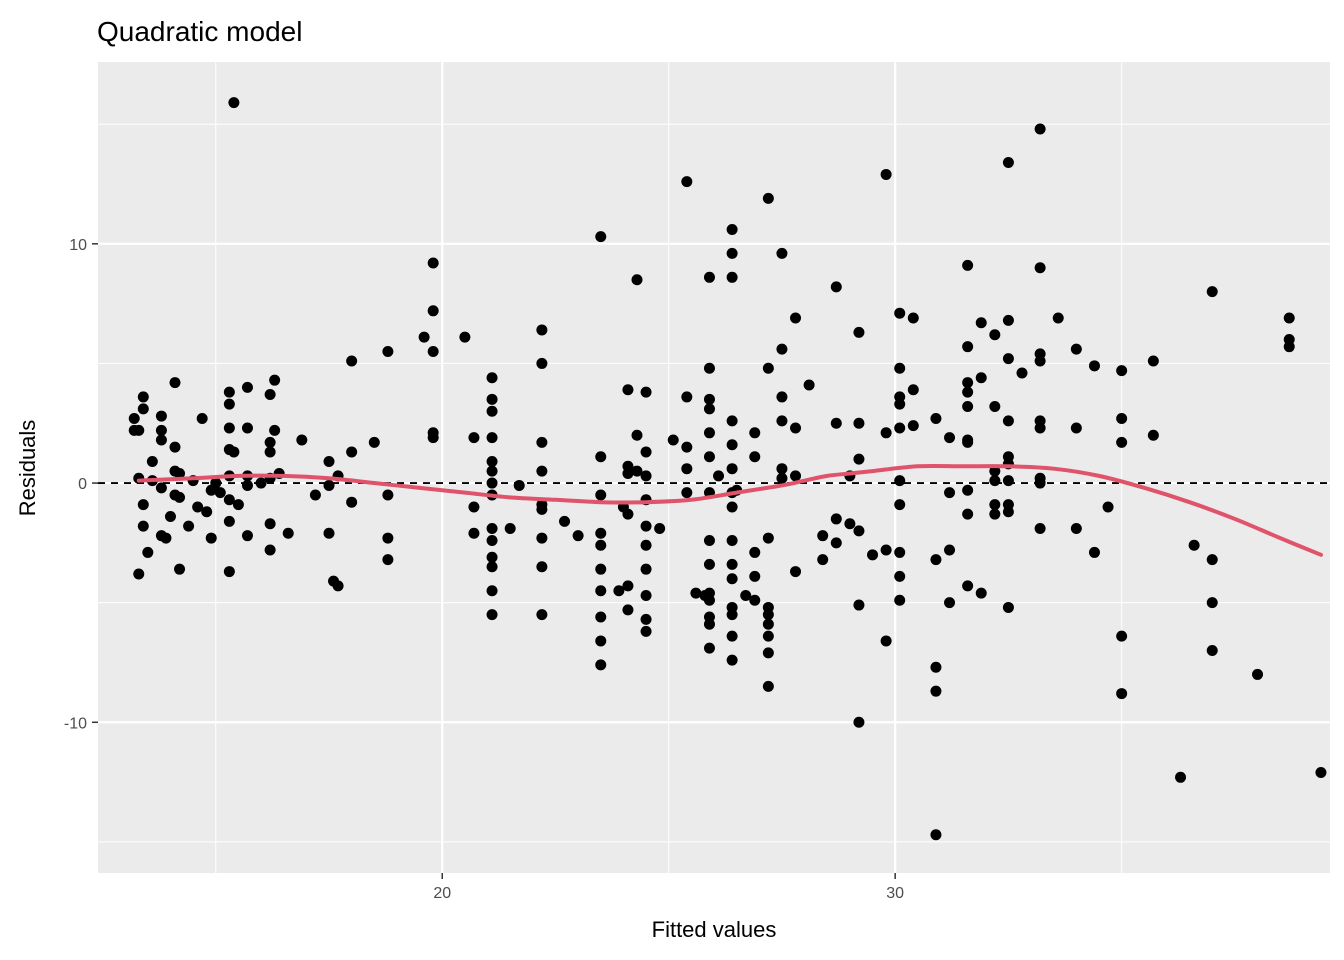  What do you see at coordinates (729, 510) in the screenshot?
I see `smooth-curve` at bounding box center [729, 510].